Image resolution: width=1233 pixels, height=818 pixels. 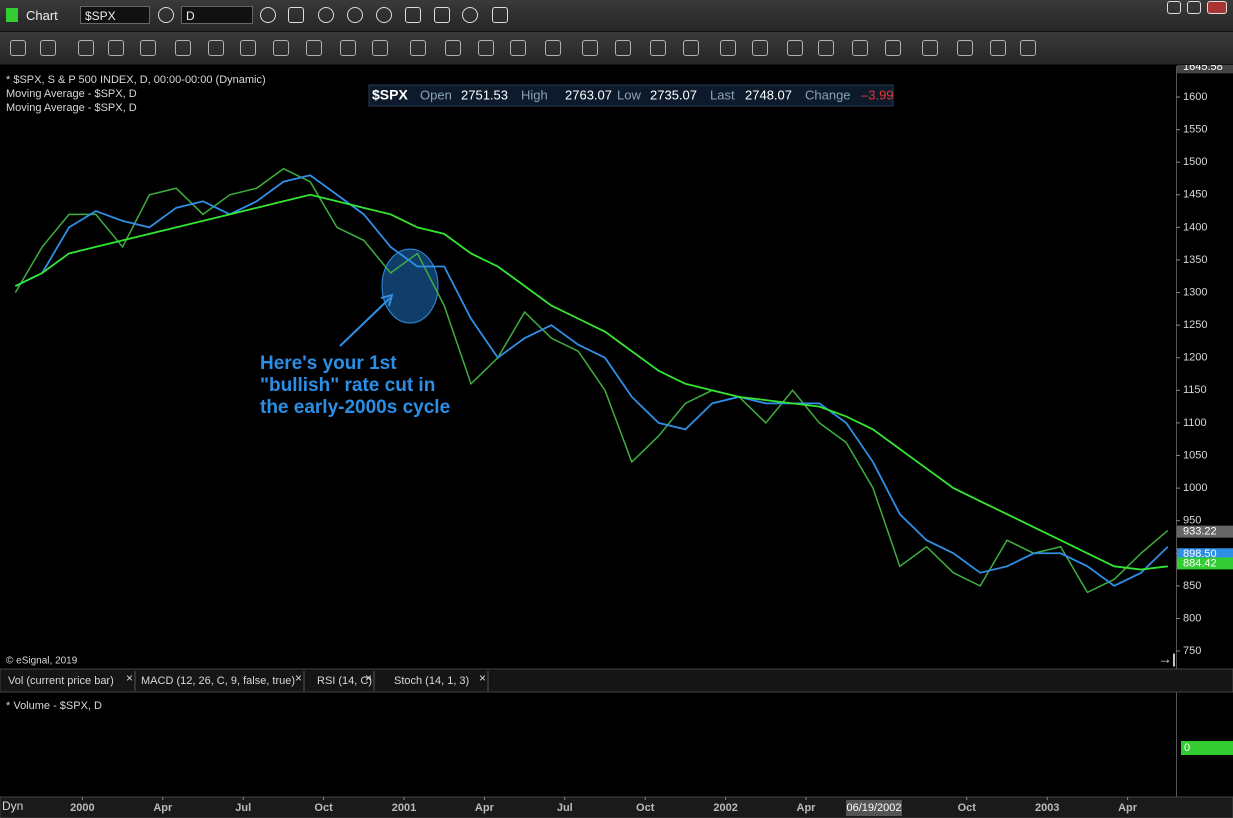 I want to click on x-tick-label: 2002, so click(x=725, y=808).